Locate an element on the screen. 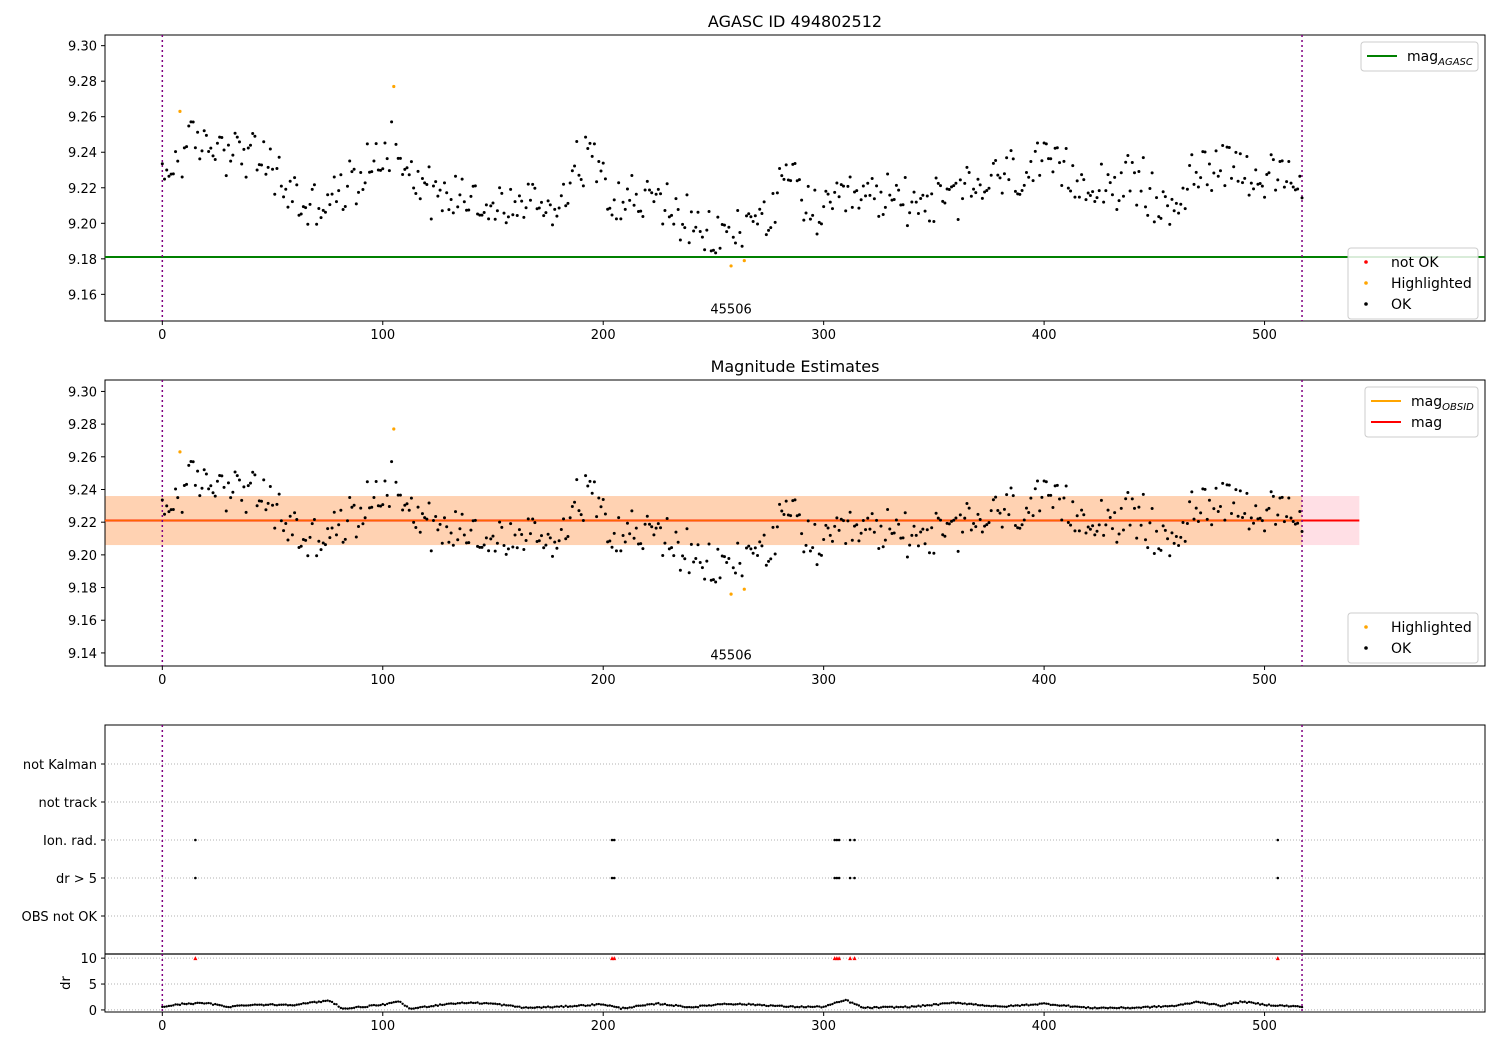 The image size is (1500, 1050). estimates-x-tick-label: 500 is located at coordinates (1264, 680).